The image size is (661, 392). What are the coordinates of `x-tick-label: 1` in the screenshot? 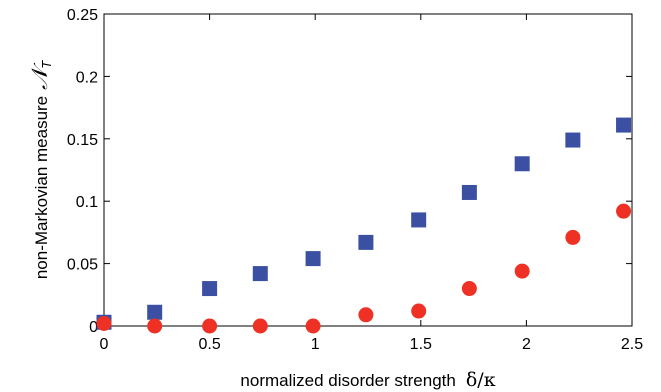 It's located at (315, 344).